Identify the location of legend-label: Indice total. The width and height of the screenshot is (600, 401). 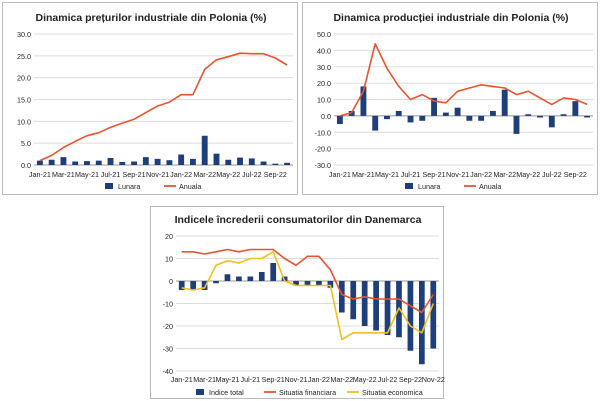
(226, 392).